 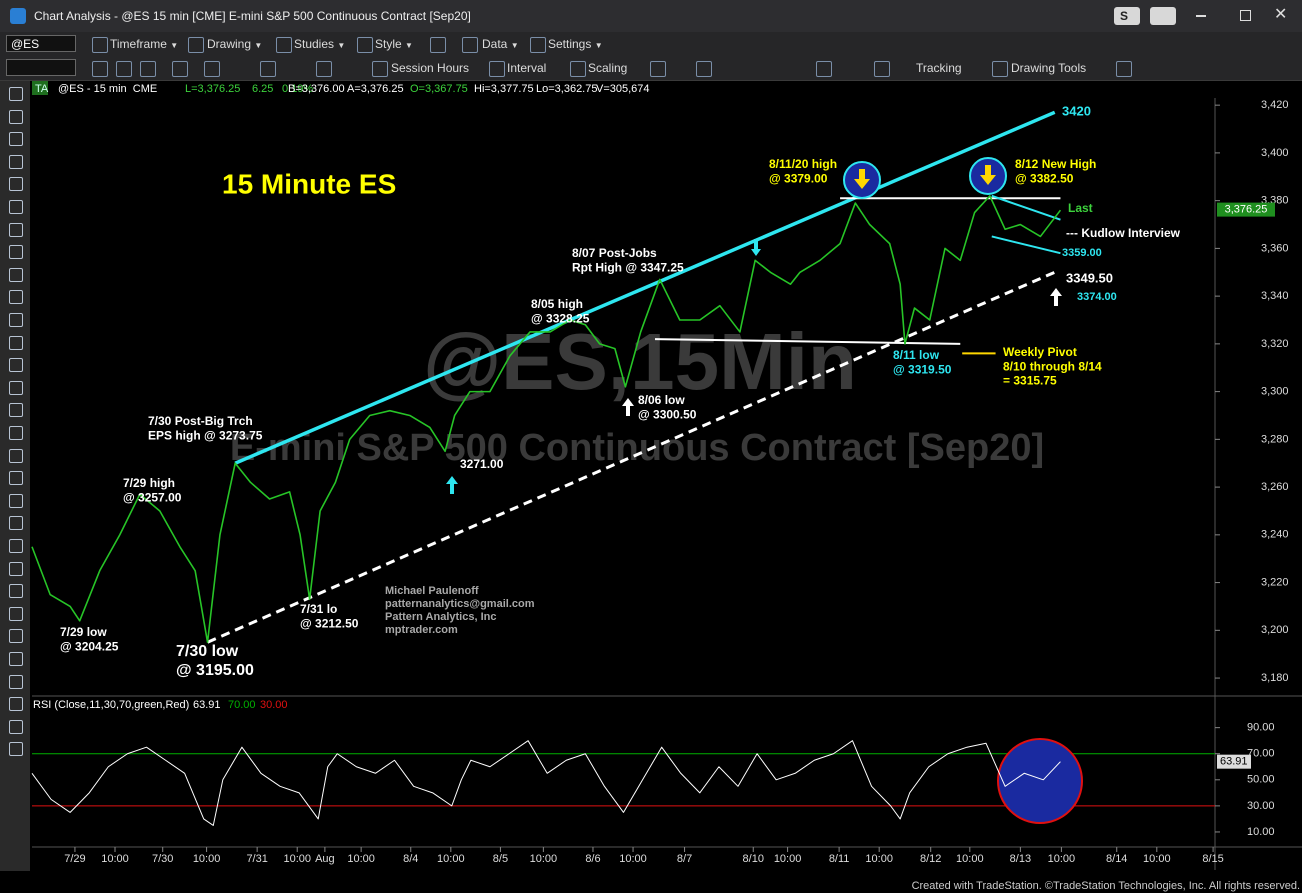 What do you see at coordinates (316, 89) in the screenshot?
I see `quote-item: B=3,376.00` at bounding box center [316, 89].